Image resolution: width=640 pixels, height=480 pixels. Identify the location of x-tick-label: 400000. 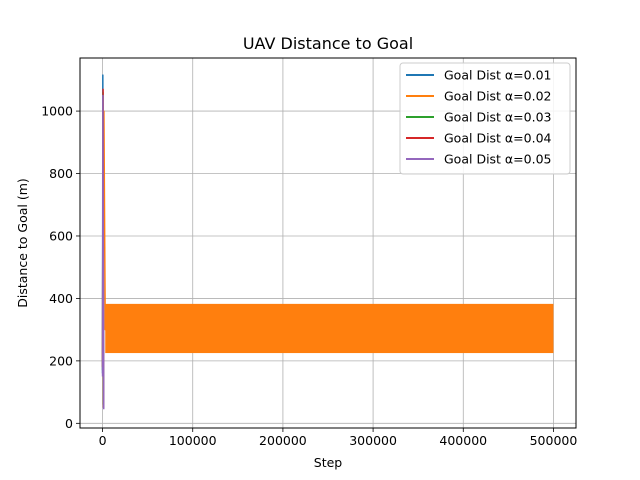
(463, 440).